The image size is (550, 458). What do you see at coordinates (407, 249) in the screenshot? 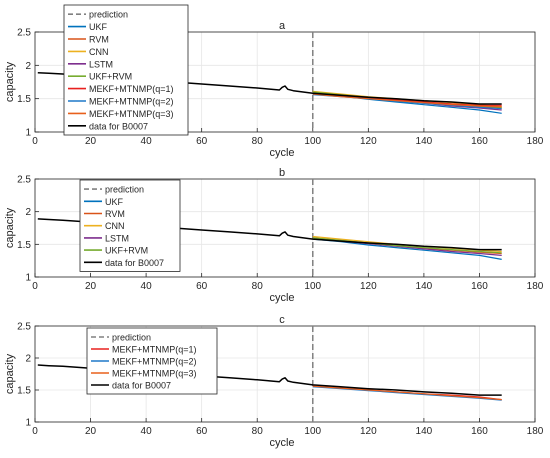
I see `series-line-ukf` at bounding box center [407, 249].